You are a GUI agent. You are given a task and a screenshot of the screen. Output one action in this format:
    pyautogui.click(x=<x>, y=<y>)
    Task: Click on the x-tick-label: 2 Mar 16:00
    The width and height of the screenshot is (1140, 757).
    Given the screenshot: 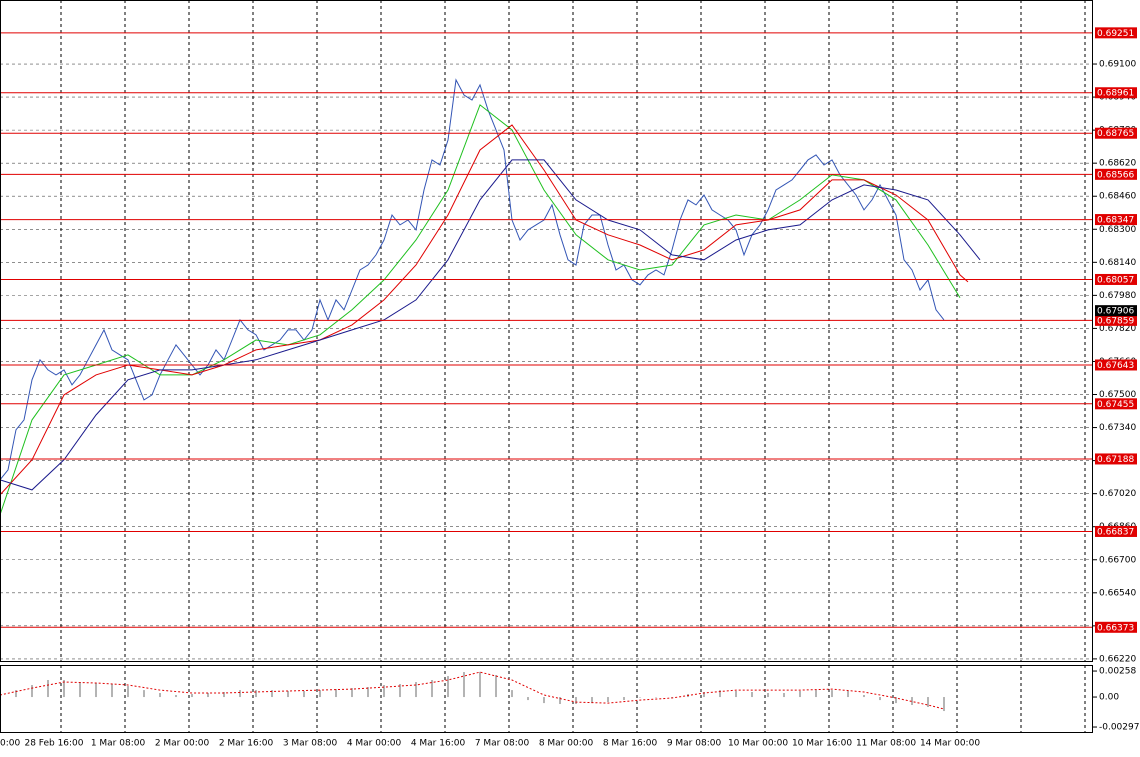 What is the action you would take?
    pyautogui.click(x=246, y=744)
    